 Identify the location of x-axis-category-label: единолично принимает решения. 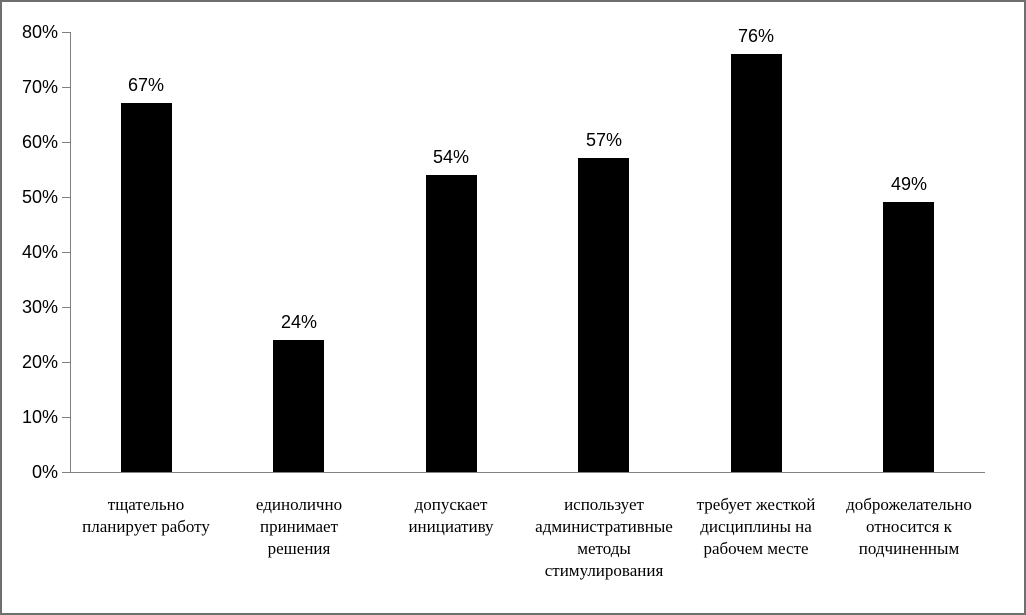
(299, 526).